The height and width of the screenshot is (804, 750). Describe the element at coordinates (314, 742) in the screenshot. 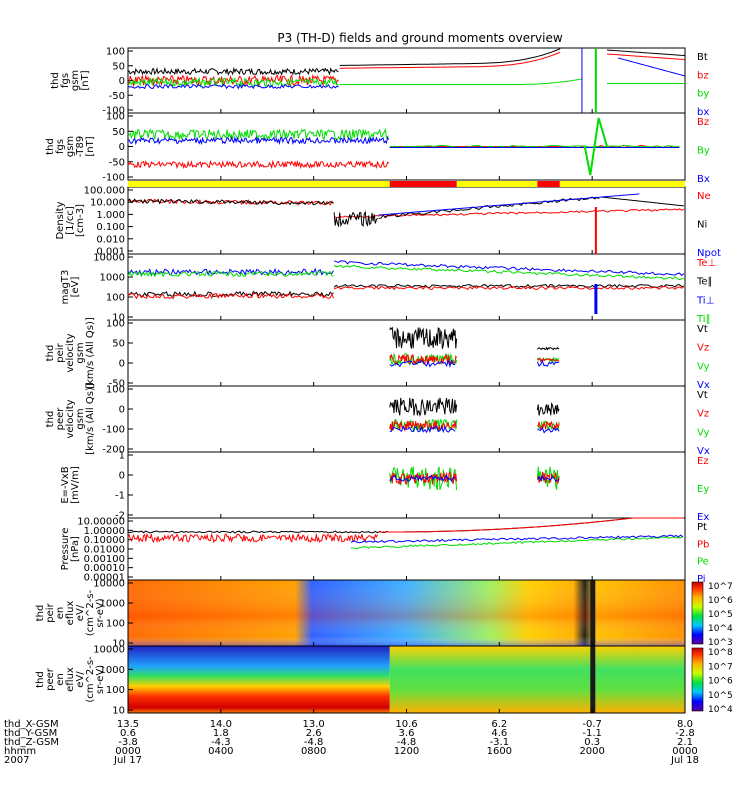

I see `x-tick-label: -4.8` at that location.